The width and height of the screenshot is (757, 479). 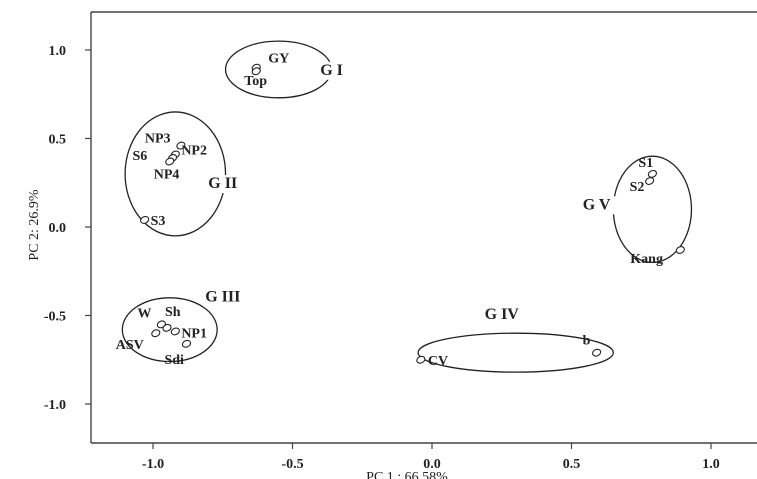 What do you see at coordinates (153, 464) in the screenshot?
I see `x-tick-label: -1.0` at bounding box center [153, 464].